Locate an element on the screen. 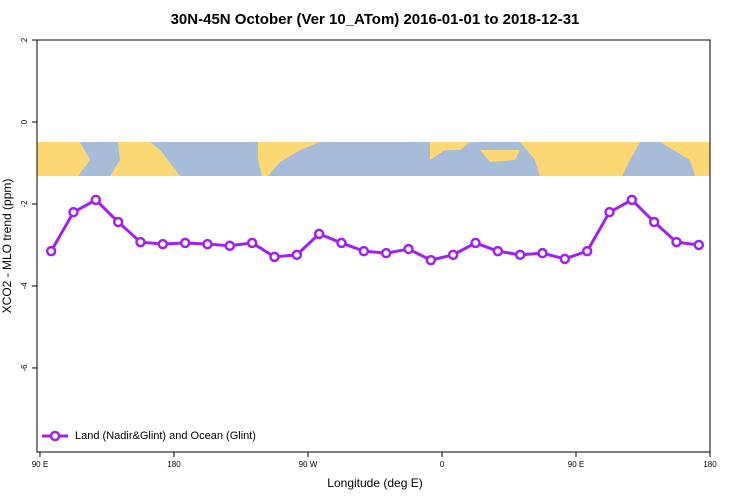 The image size is (750, 500). y-axis-label: XCO2 - MLO trend (ppm) is located at coordinates (7, 246).